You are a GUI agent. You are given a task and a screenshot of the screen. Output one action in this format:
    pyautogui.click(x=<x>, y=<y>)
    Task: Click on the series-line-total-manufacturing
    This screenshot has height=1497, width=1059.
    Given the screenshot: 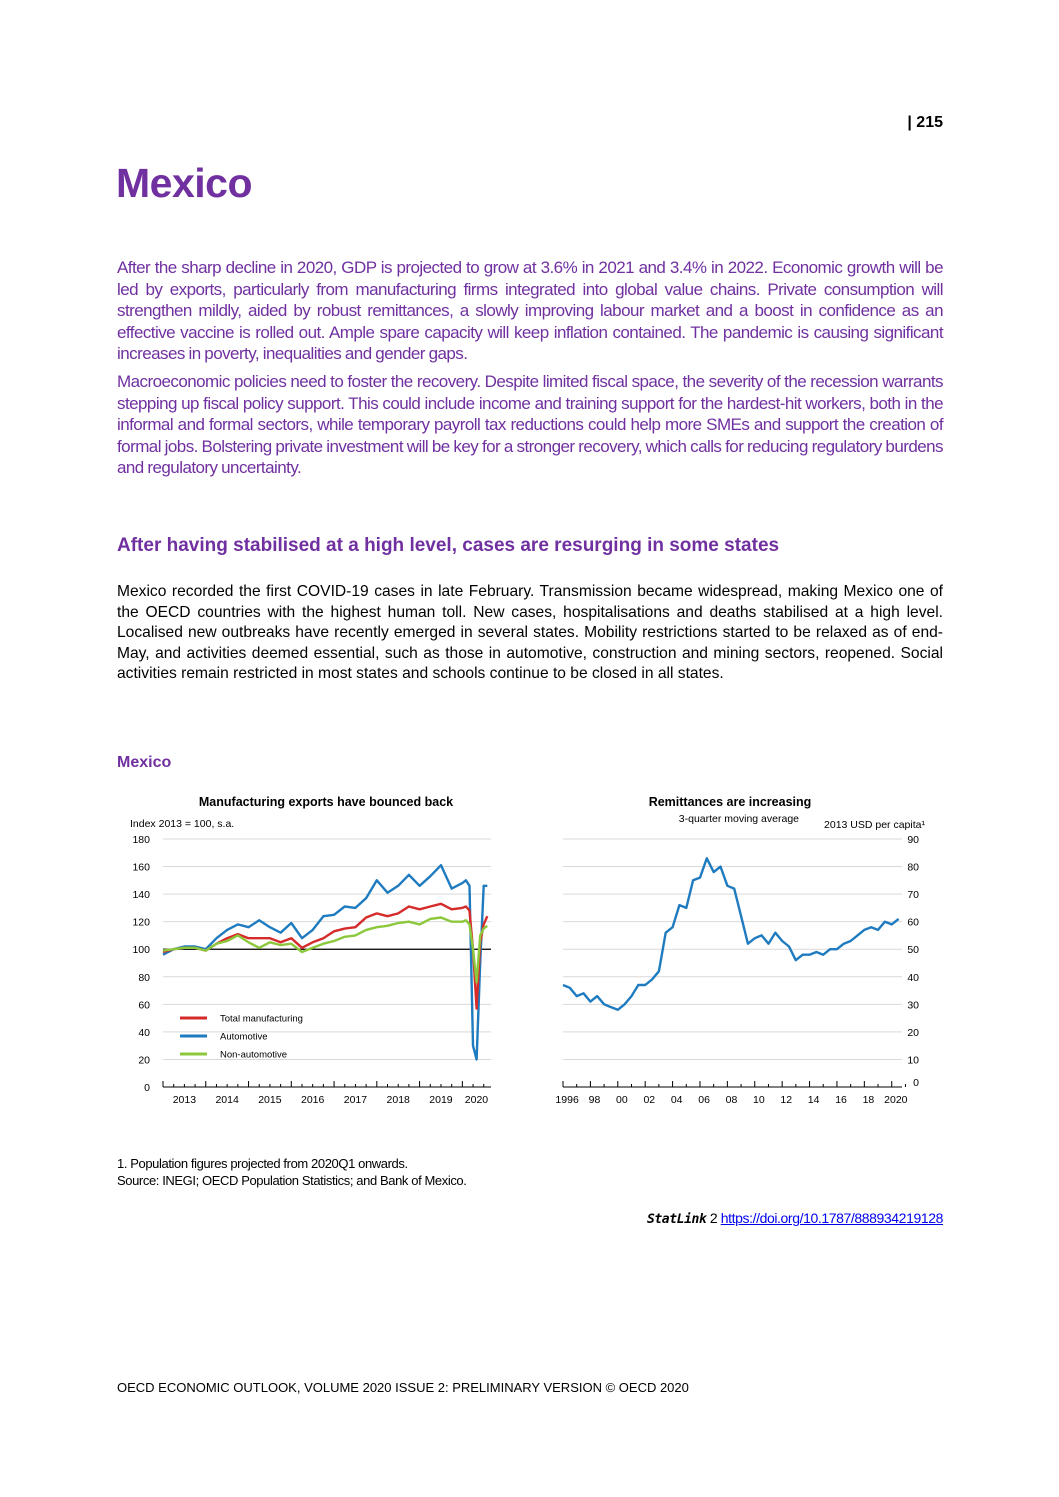 What is the action you would take?
    pyautogui.click(x=325, y=956)
    